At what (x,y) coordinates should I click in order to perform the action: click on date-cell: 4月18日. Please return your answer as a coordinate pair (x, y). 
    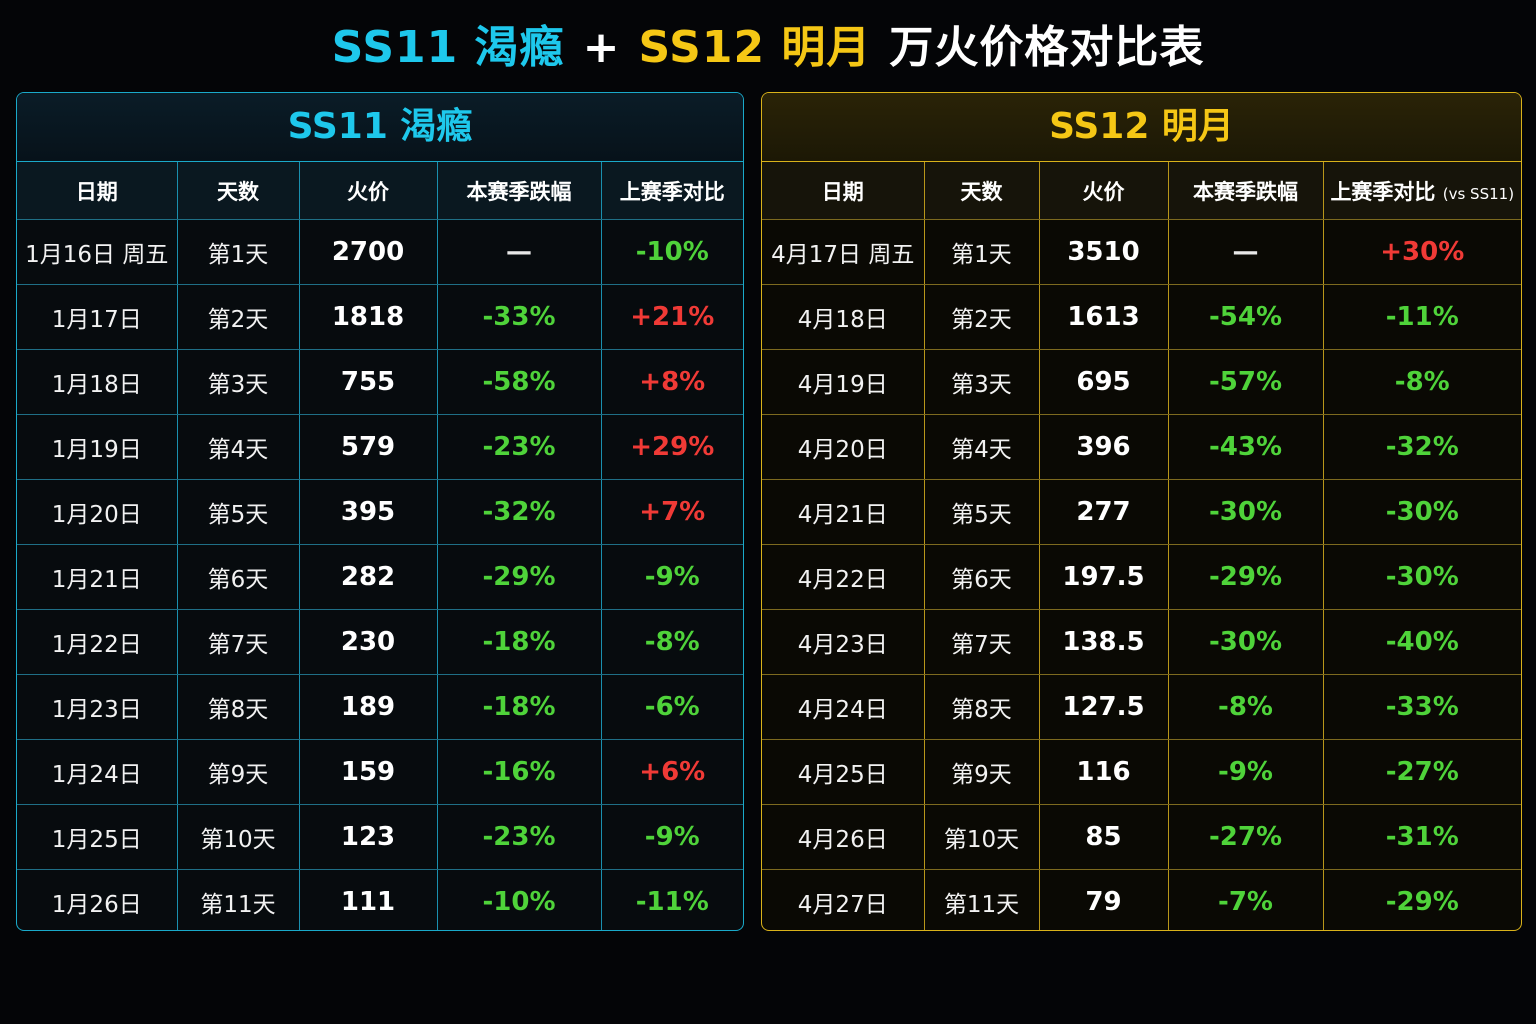
    Looking at the image, I should click on (843, 317).